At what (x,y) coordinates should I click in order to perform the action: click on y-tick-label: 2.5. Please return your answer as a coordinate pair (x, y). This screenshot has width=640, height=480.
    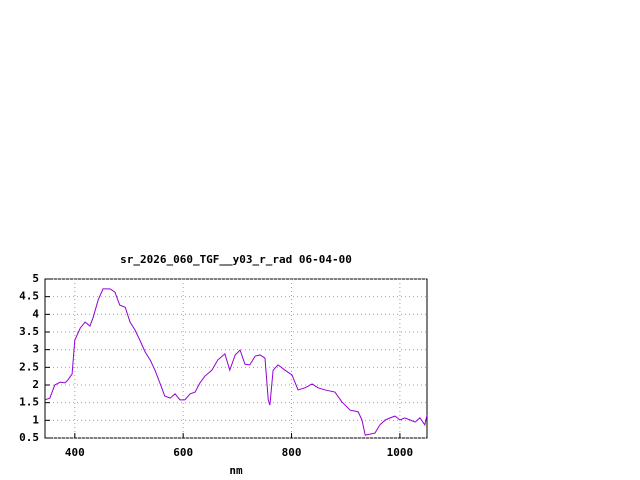
    Looking at the image, I should click on (29, 366).